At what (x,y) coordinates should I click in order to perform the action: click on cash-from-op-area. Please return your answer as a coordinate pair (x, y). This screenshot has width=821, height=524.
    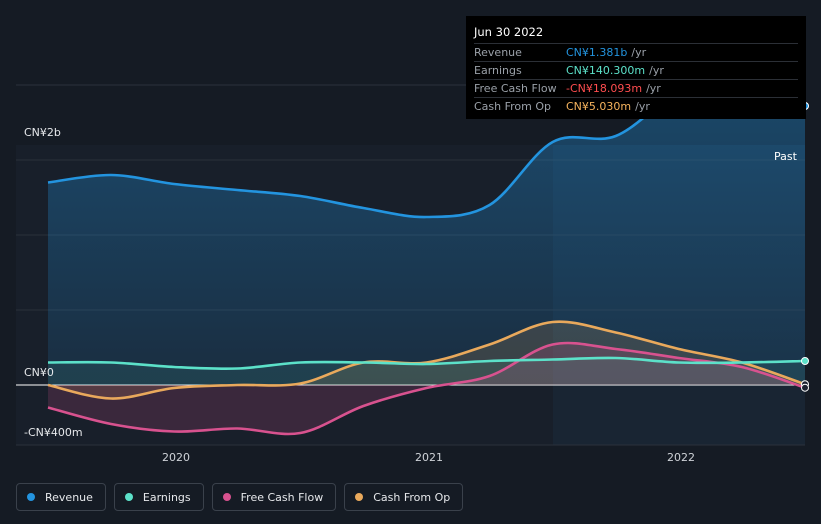
    Looking at the image, I should click on (426, 360).